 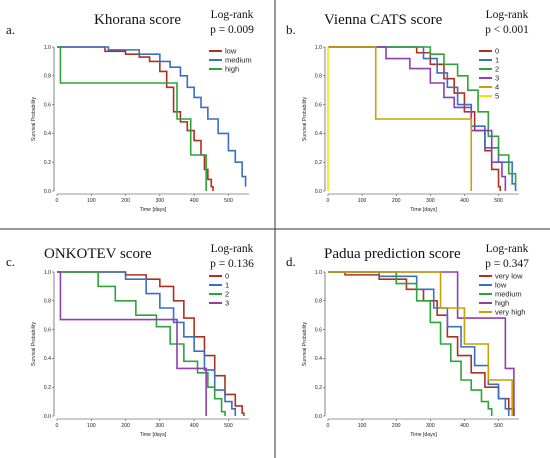 What do you see at coordinates (392, 254) in the screenshot?
I see `panel-title: Padua prediction score` at bounding box center [392, 254].